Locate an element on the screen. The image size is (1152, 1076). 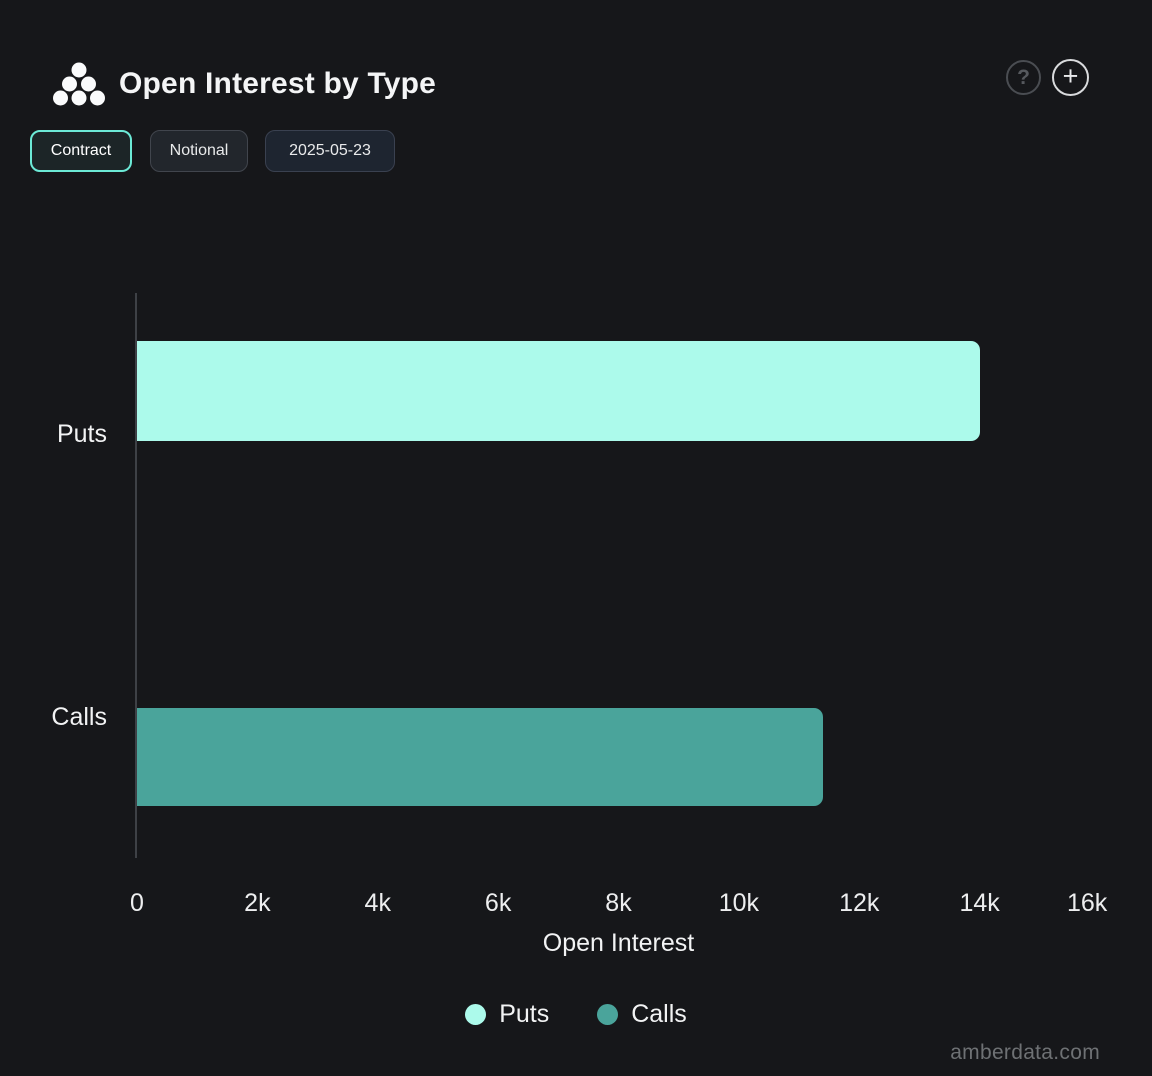
y-axis-line is located at coordinates (136, 575).